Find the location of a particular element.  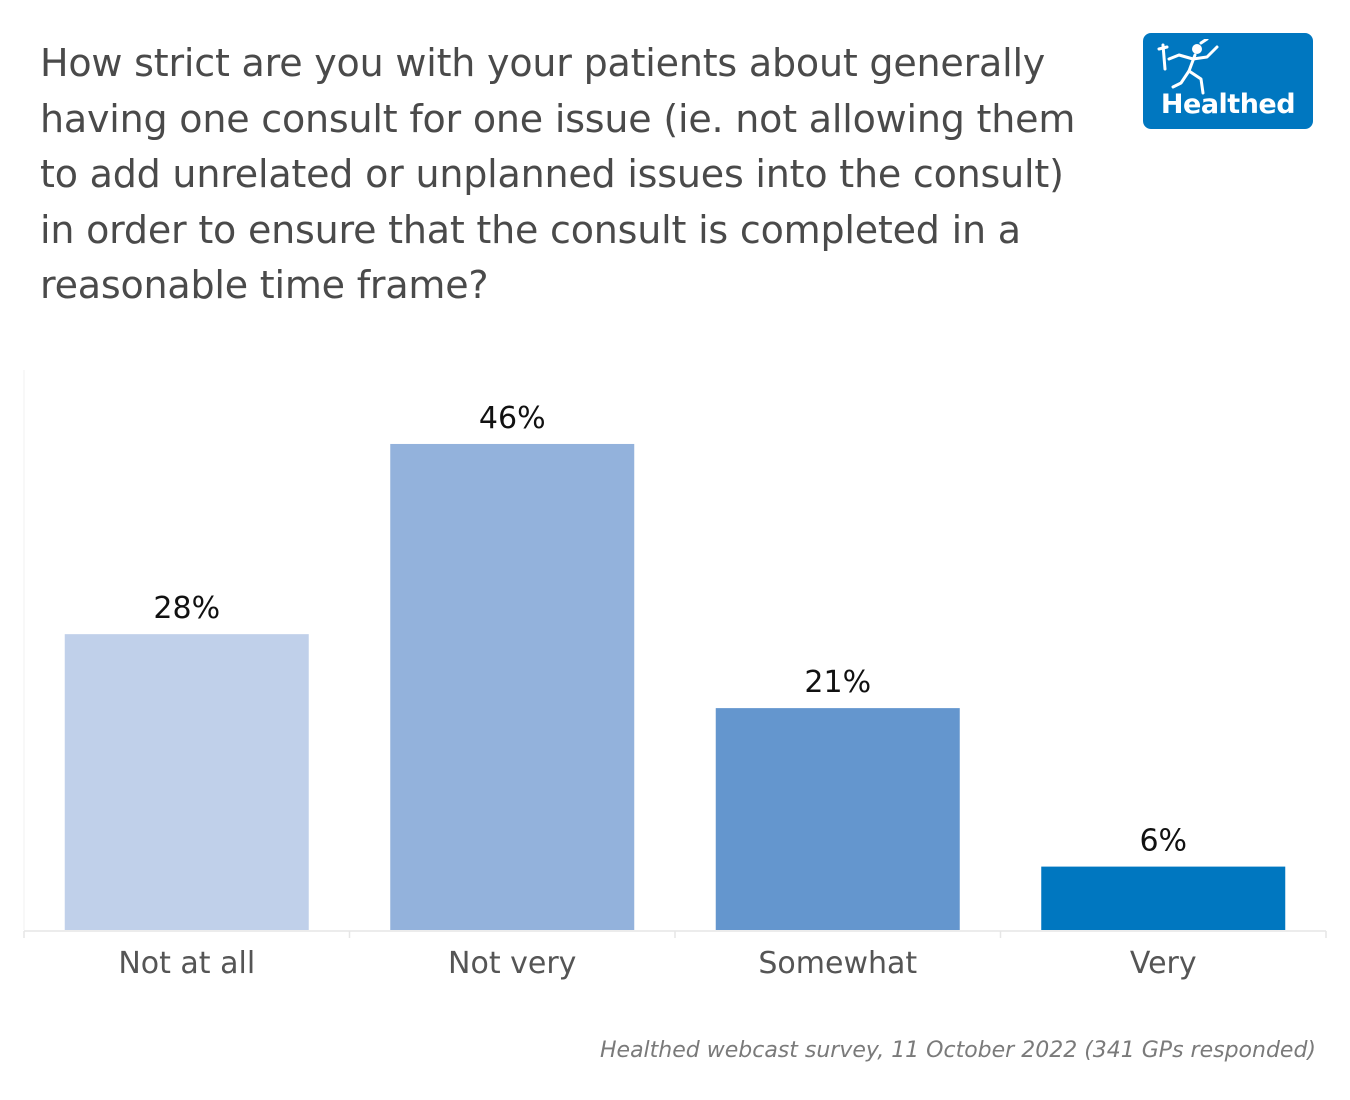

data-label: 21% is located at coordinates (837, 682).